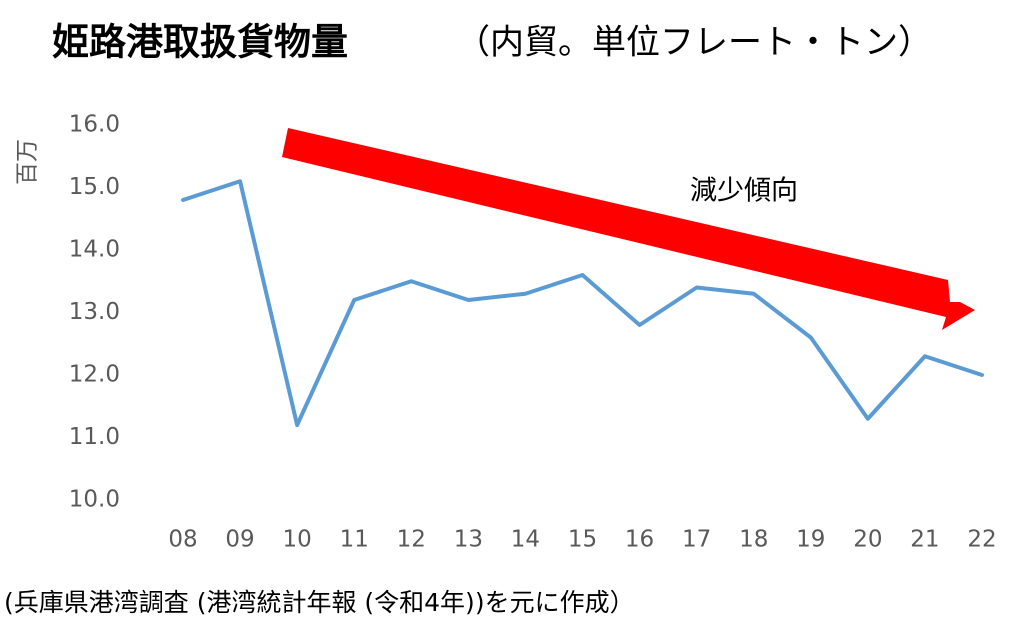 The width and height of the screenshot is (1018, 626). What do you see at coordinates (753, 540) in the screenshot?
I see `x-tick-label: 18` at bounding box center [753, 540].